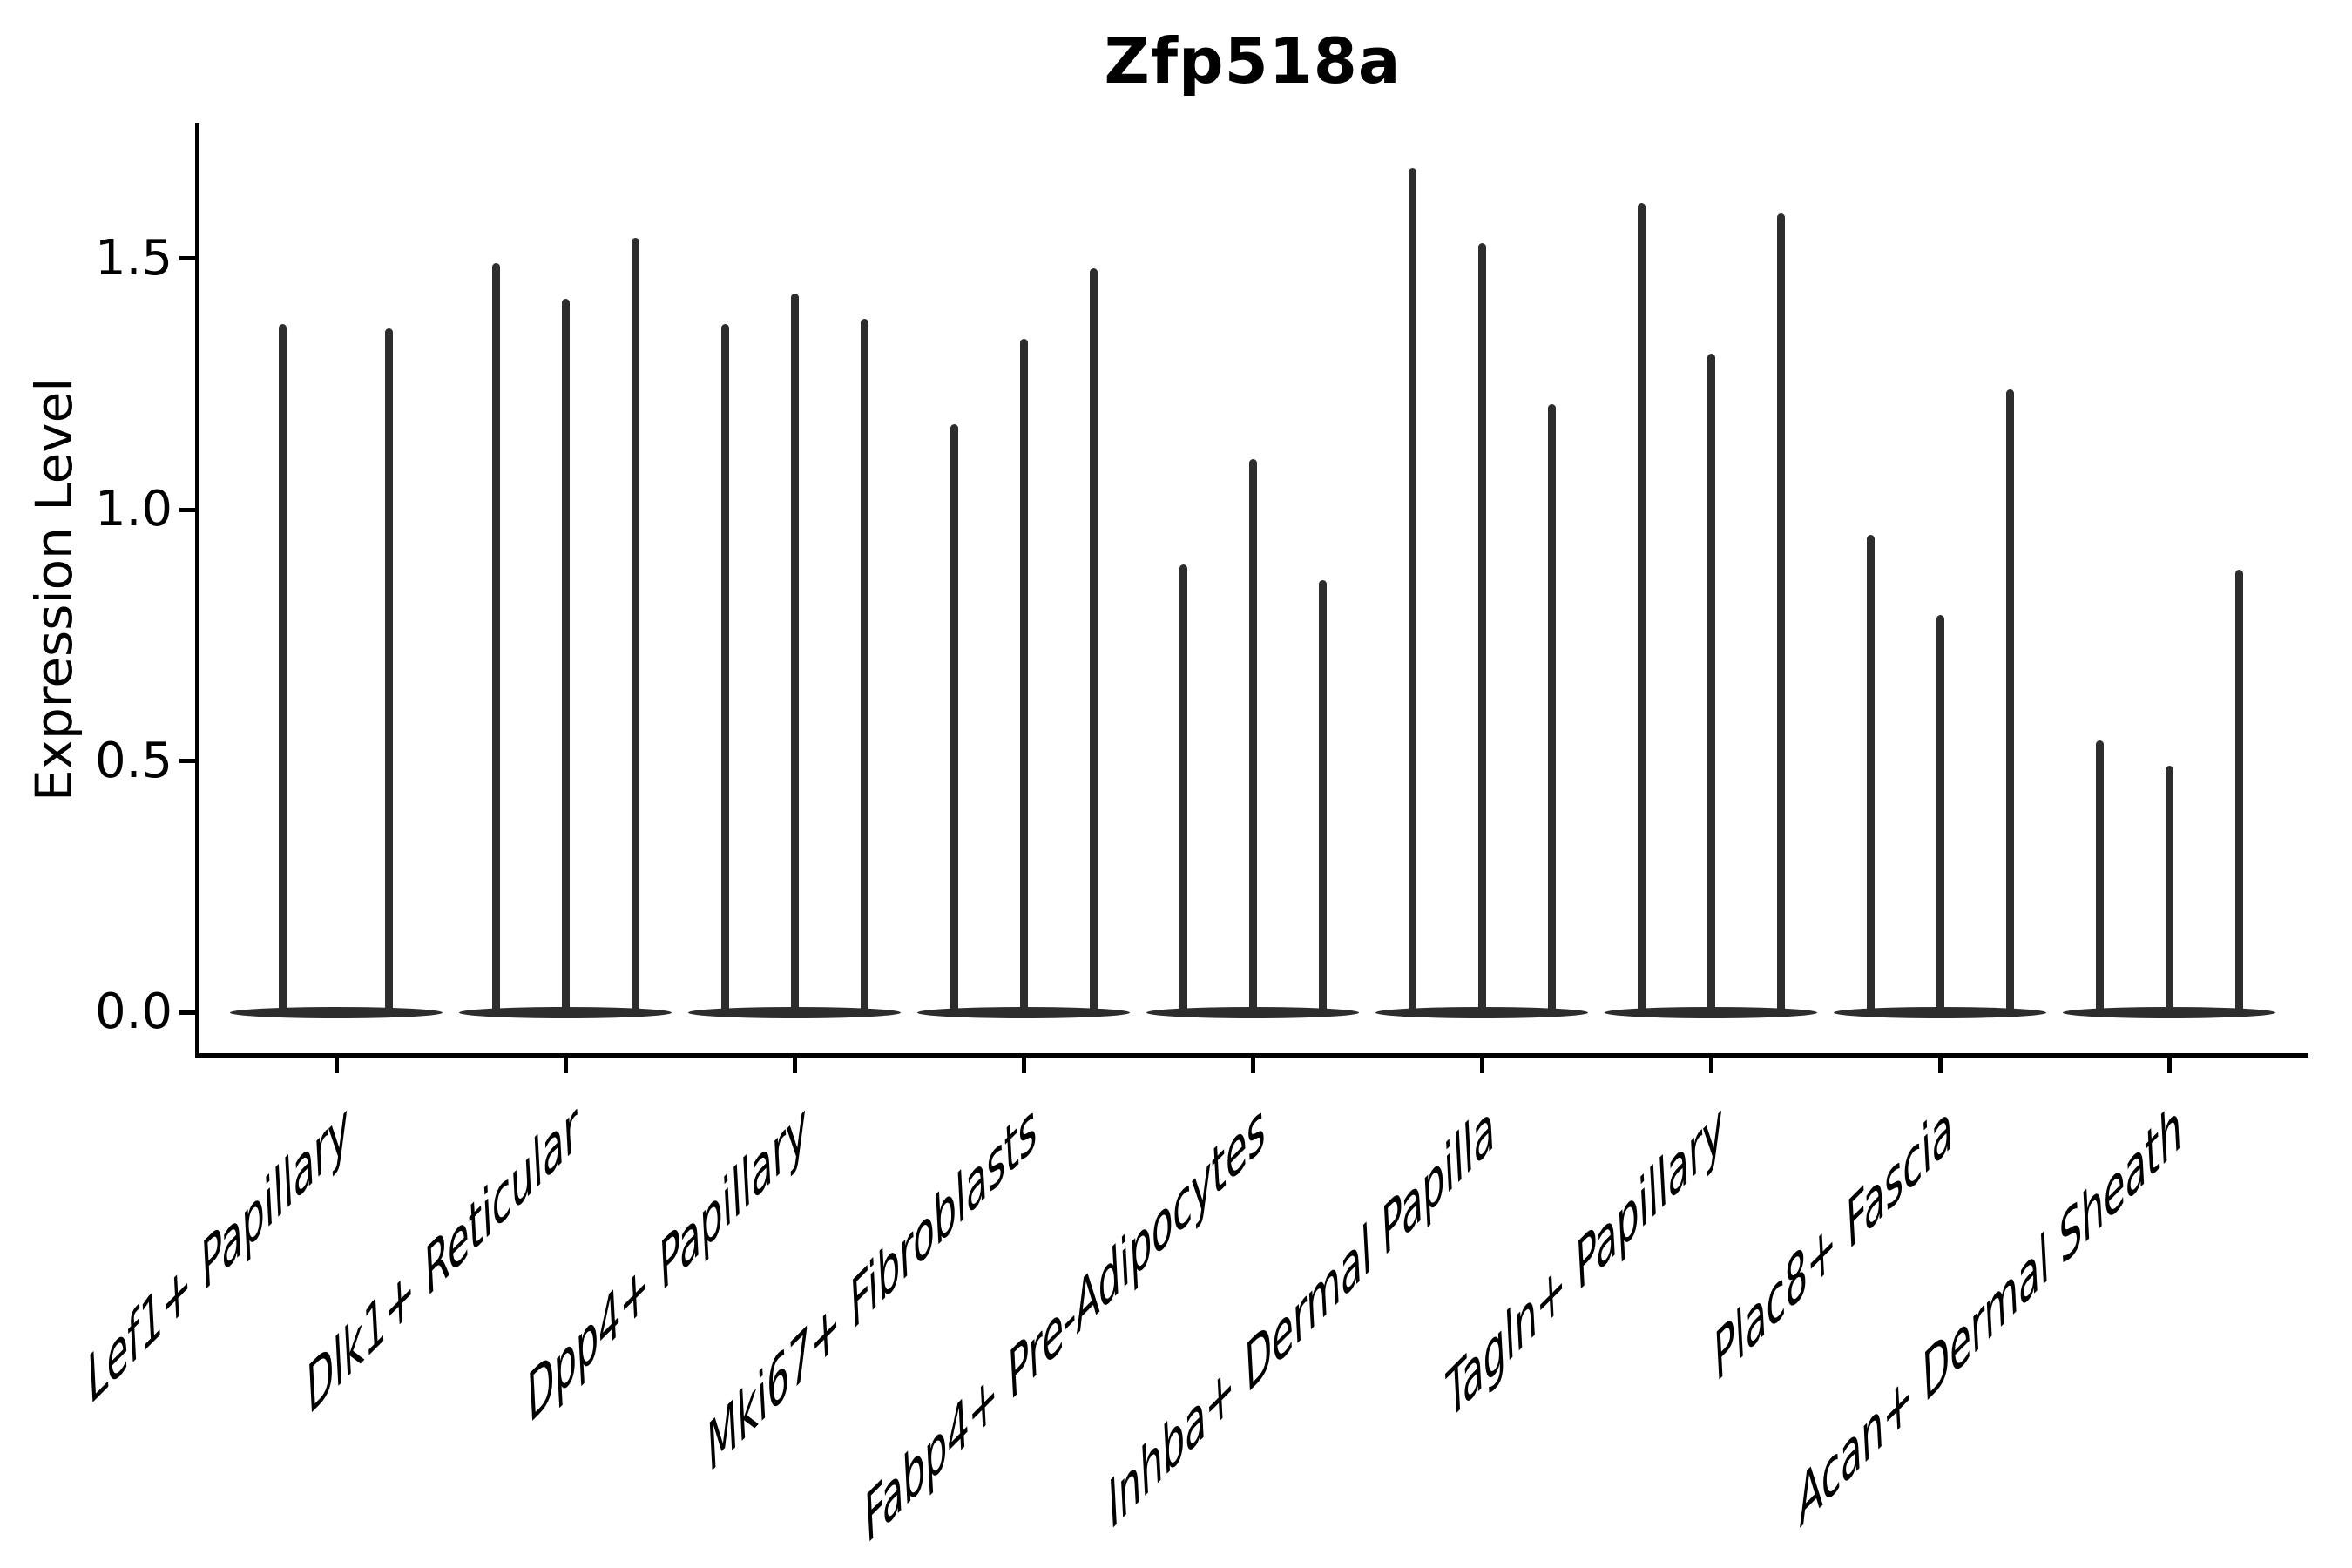 This screenshot has width=2352, height=1568. I want to click on y-tick-label: 1.5, so click(133, 258).